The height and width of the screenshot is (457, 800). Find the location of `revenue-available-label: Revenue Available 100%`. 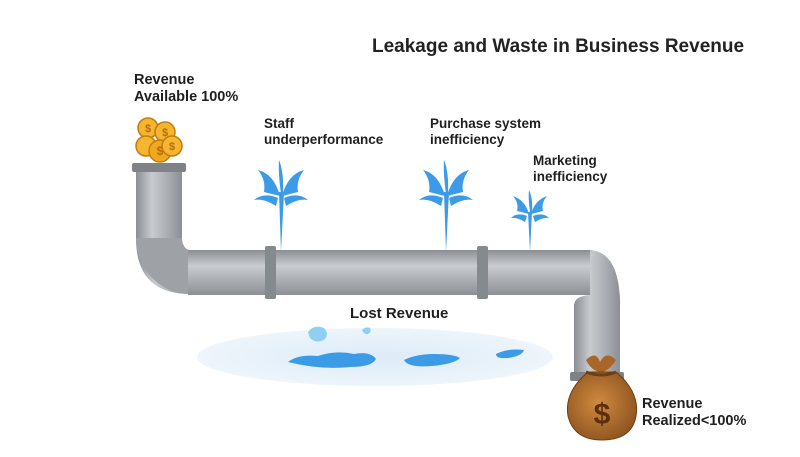

revenue-available-label: Revenue Available 100% is located at coordinates (186, 89).